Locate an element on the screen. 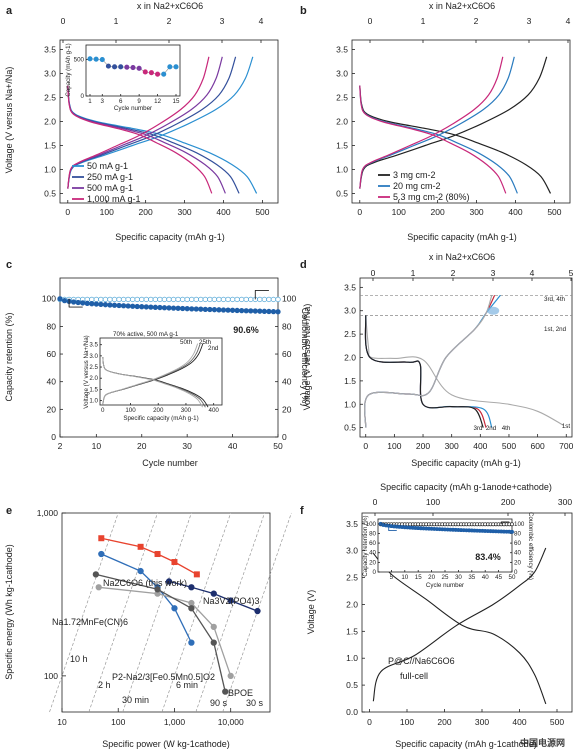 The image size is (582, 753). inset-y-tick-a: 0 is located at coordinates (83, 96).